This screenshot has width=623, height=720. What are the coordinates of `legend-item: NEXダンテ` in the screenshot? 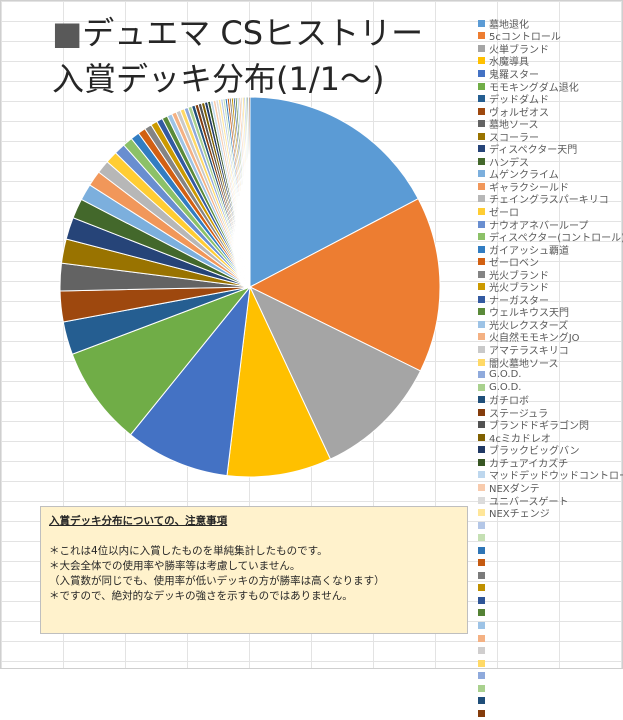 It's located at (549, 488).